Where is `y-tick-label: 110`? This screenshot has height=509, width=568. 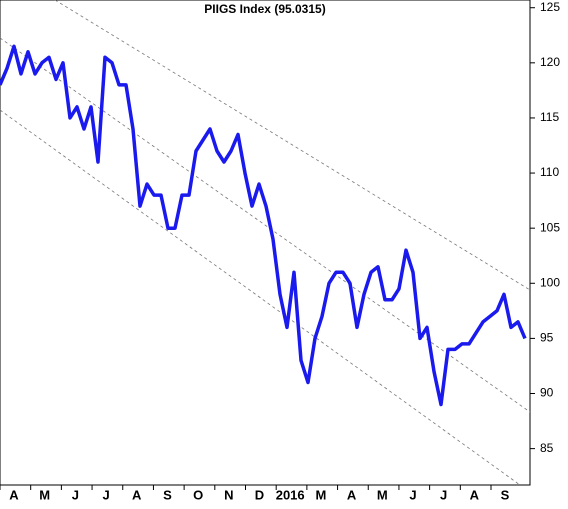
y-tick-label: 110 is located at coordinates (549, 172).